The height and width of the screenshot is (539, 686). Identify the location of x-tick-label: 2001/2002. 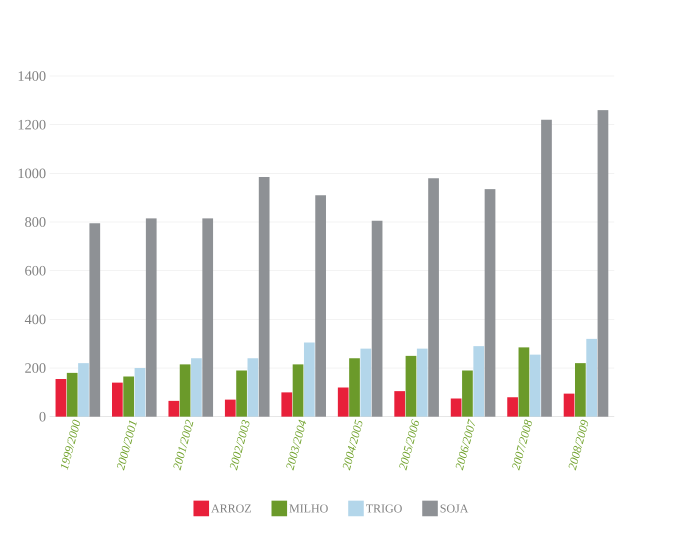
(183, 445).